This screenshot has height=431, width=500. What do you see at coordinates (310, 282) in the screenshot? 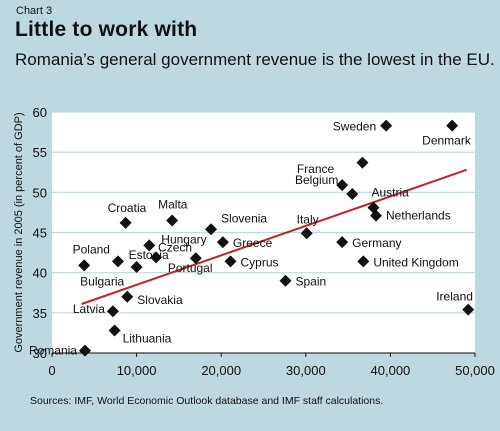
I see `point-label-spain: Spain` at bounding box center [310, 282].